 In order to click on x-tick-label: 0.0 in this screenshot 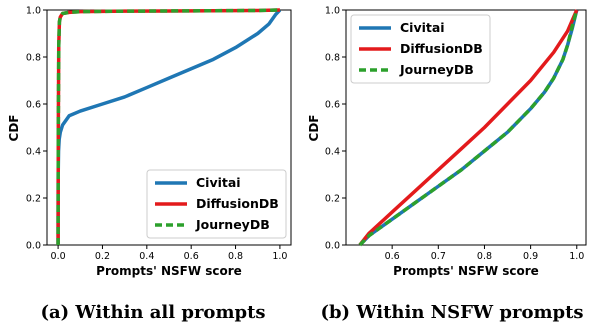, I will do `click(58, 256)`.